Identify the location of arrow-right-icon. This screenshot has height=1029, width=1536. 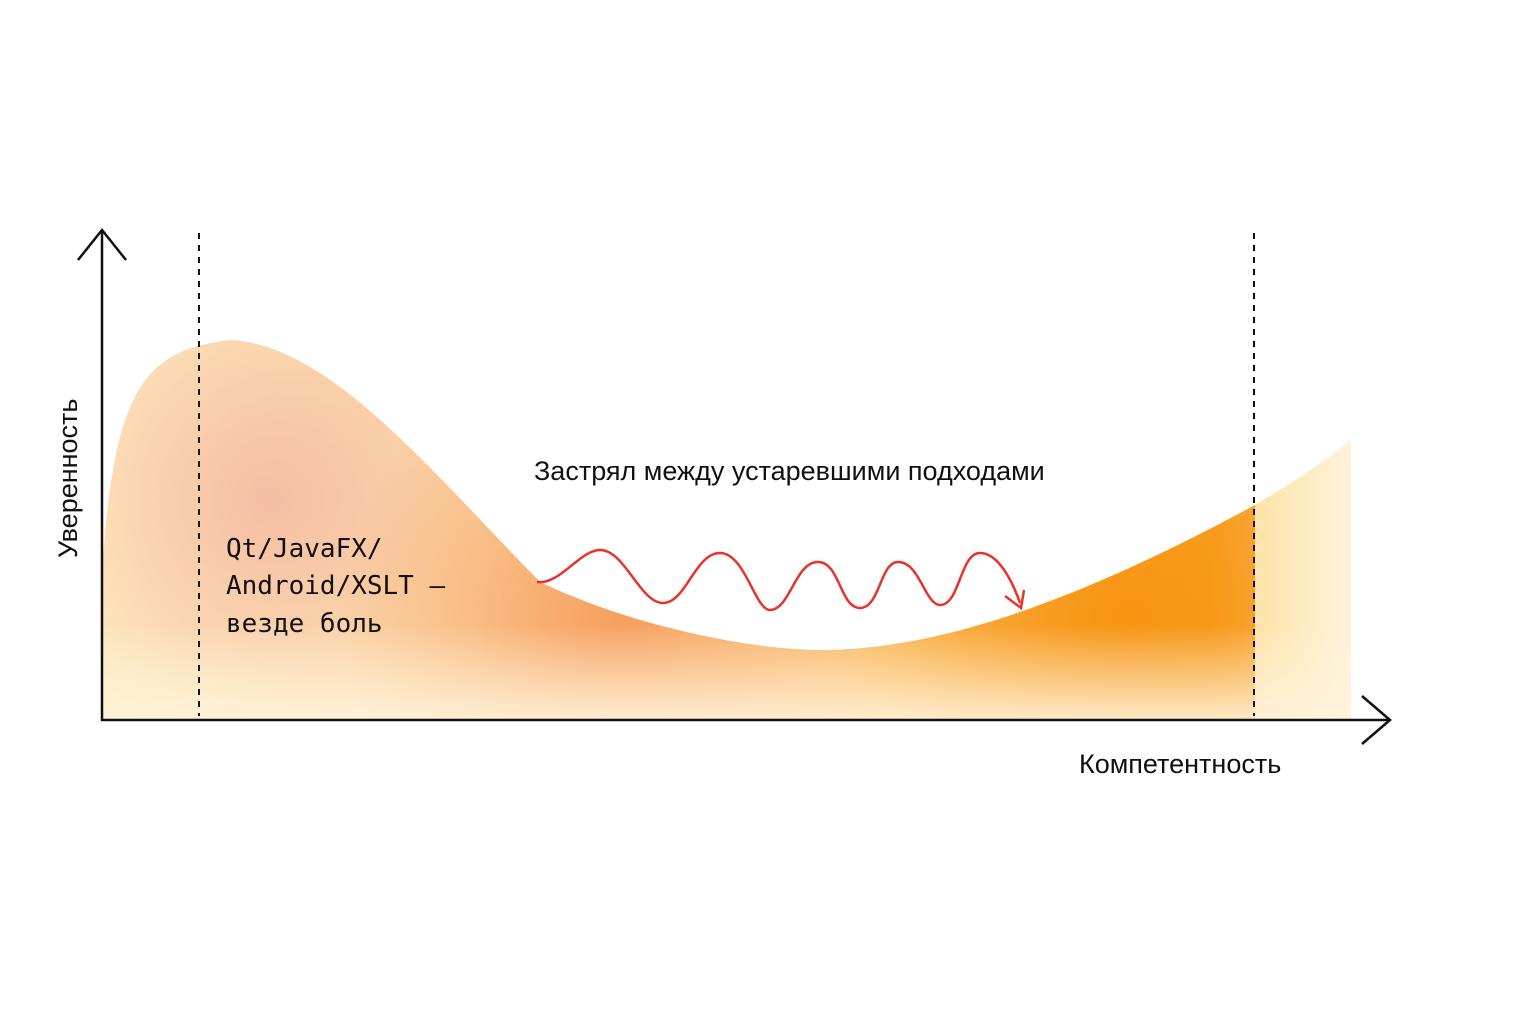
(1376, 720).